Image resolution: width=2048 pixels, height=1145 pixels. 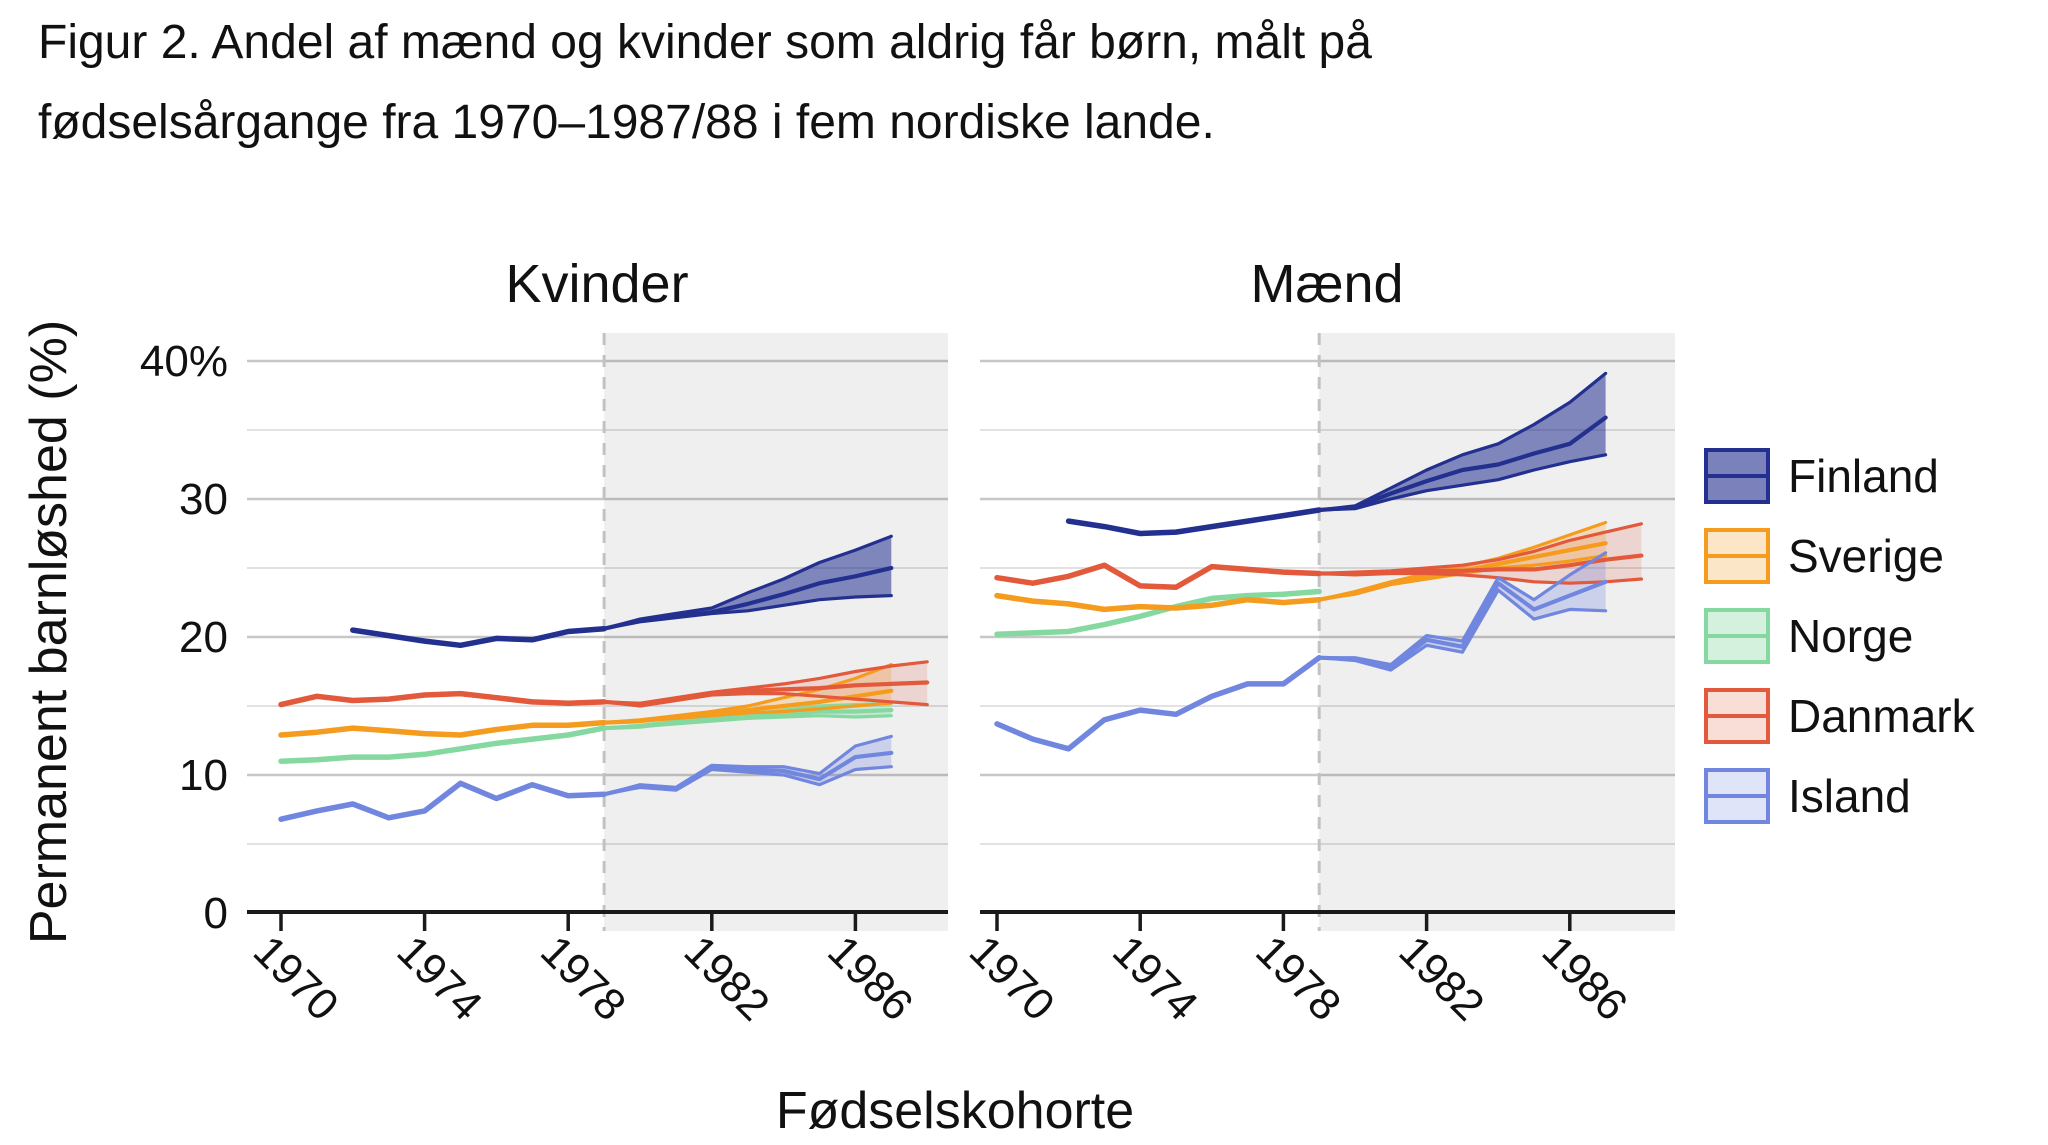 I want to click on y-tick-label: 10, so click(x=203, y=775).